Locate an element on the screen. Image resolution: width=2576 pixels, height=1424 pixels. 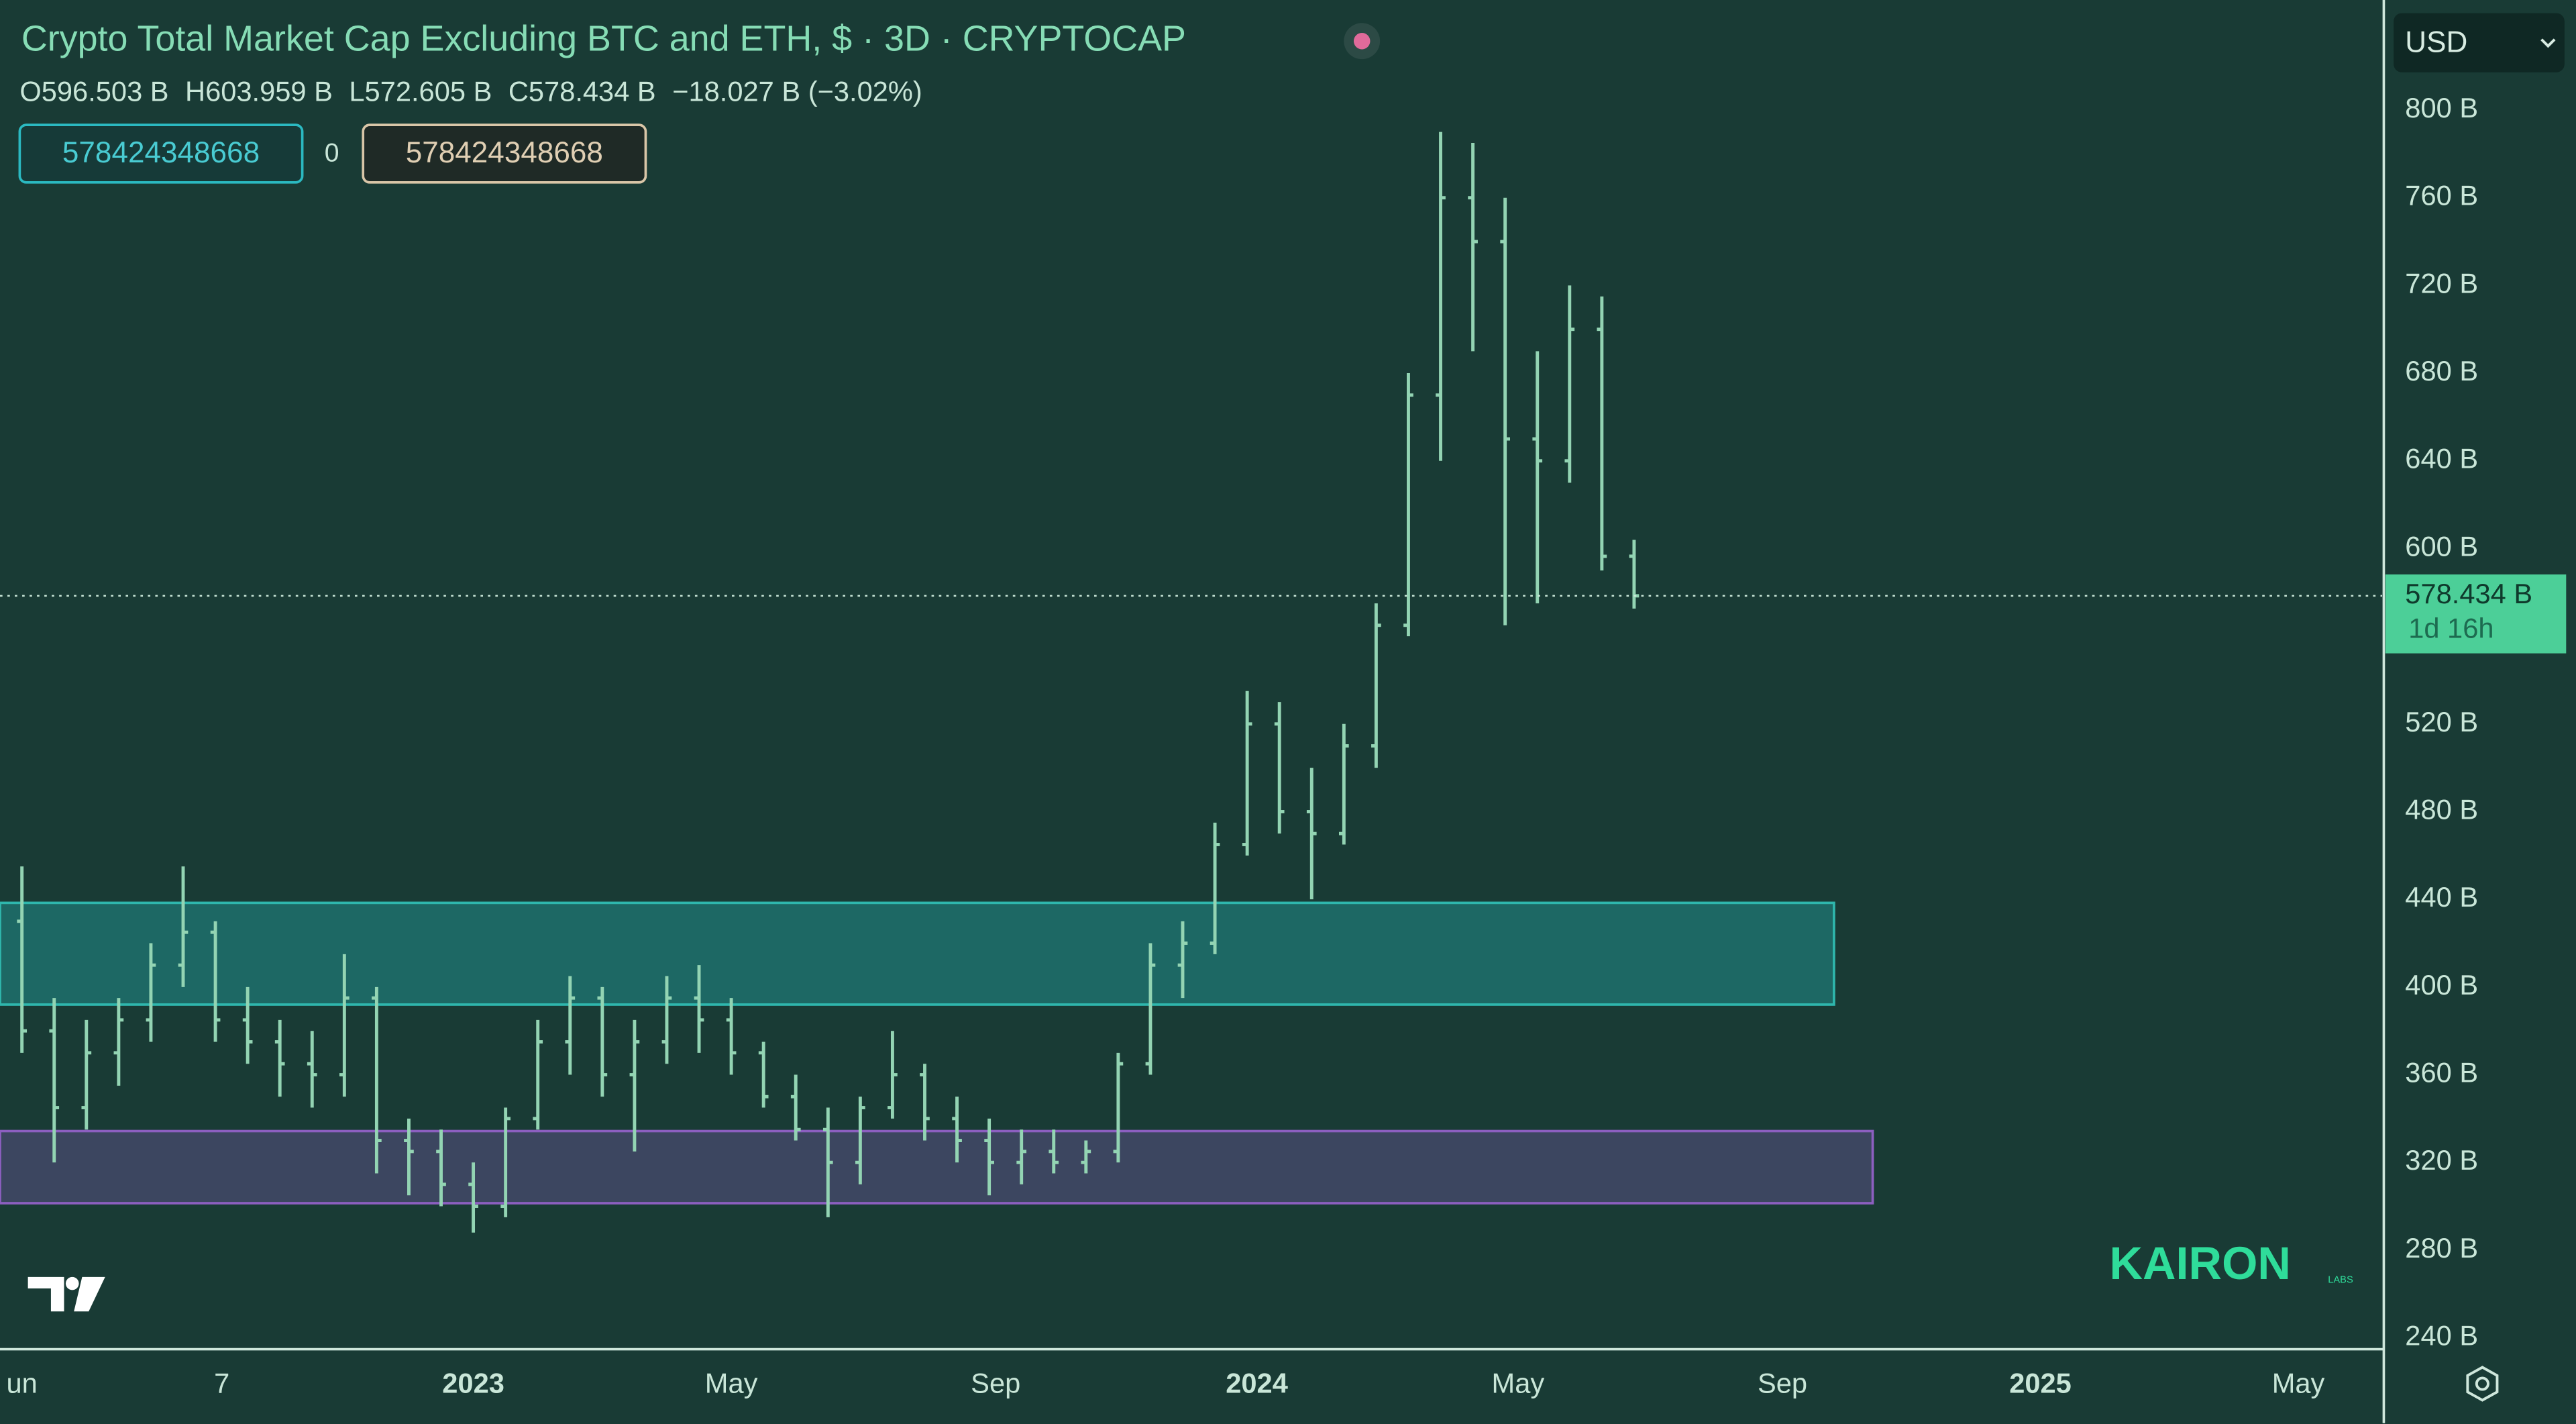
input-separator: 0 is located at coordinates (332, 153).